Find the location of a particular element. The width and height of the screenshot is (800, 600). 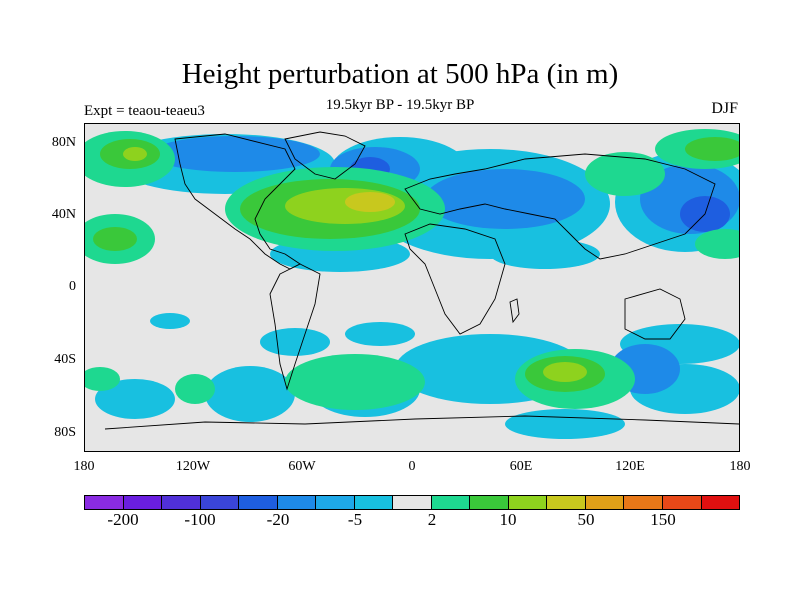

lon-label-0: 0 is located at coordinates (412, 466).